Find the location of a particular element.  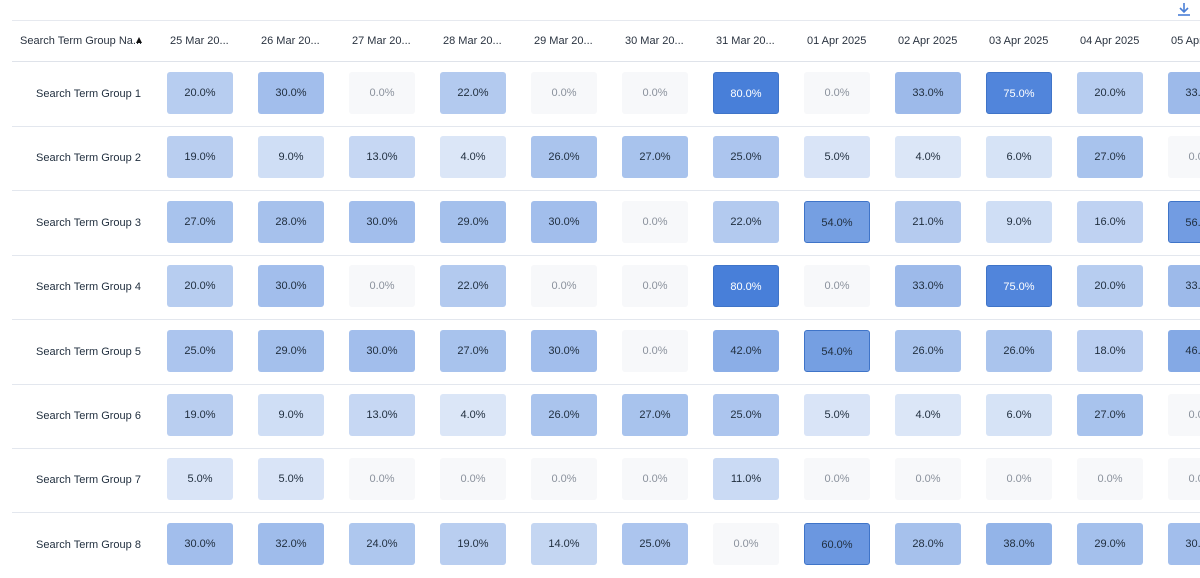

heatmap-cell: 24.0% is located at coordinates (382, 543).